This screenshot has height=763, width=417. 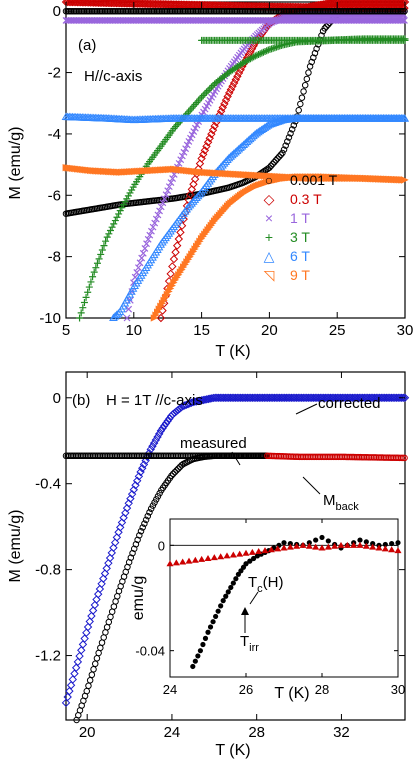 I want to click on legend-symbol: ◇, so click(x=269, y=199).